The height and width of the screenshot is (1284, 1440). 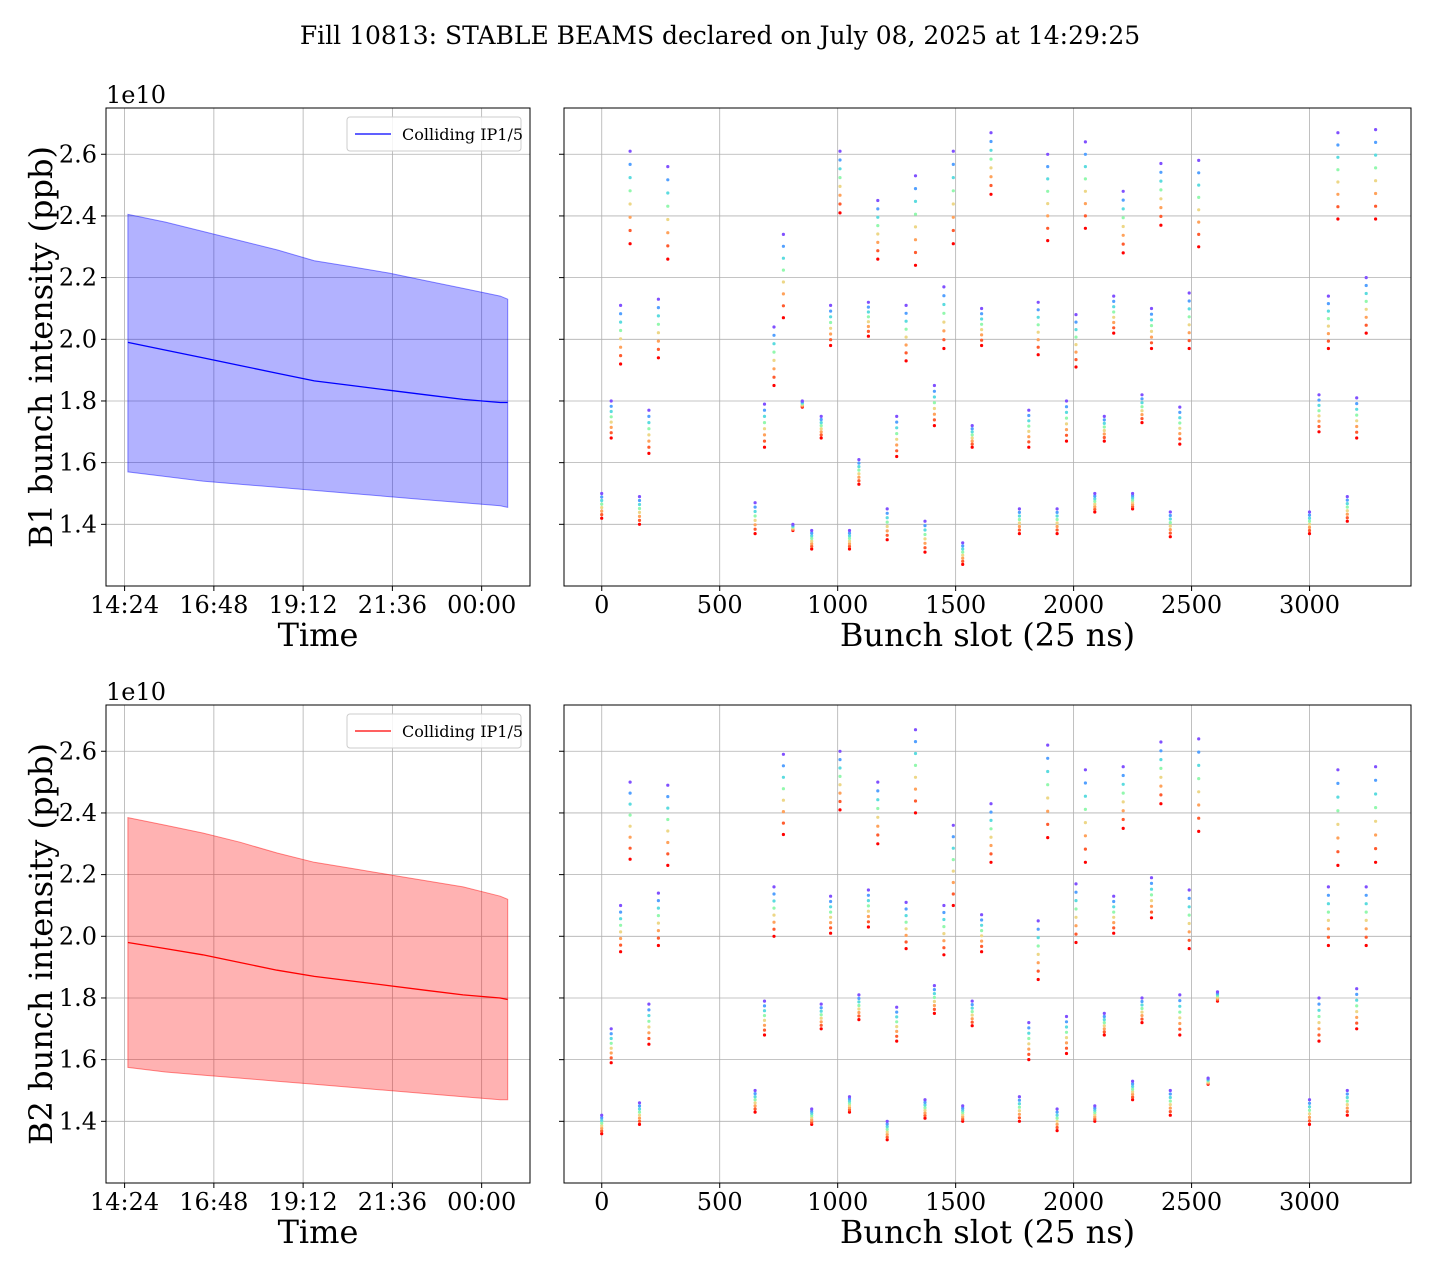 I want to click on axes-frame, so click(x=318, y=347).